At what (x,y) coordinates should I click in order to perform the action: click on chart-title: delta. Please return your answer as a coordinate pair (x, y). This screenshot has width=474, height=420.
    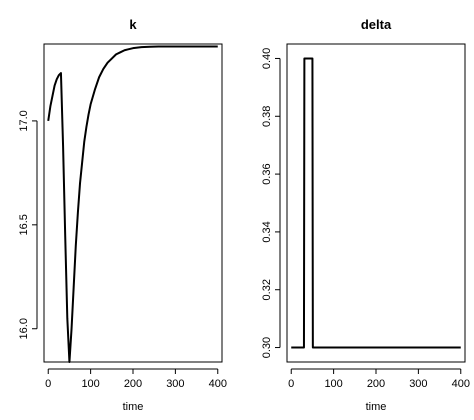
    Looking at the image, I should click on (376, 24).